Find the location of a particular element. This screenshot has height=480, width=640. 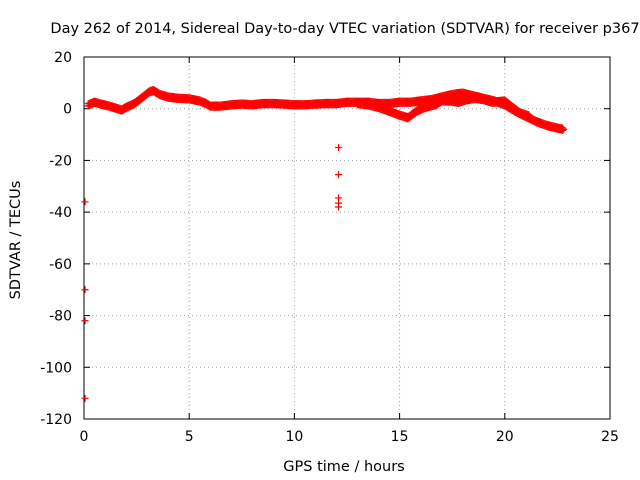

x-axis-label: GPS time / hours is located at coordinates (343, 467).